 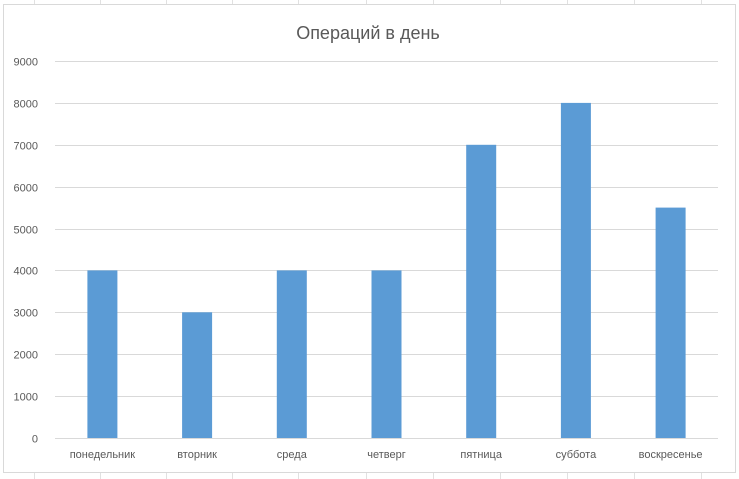 What do you see at coordinates (292, 455) in the screenshot?
I see `x-category-label: среда` at bounding box center [292, 455].